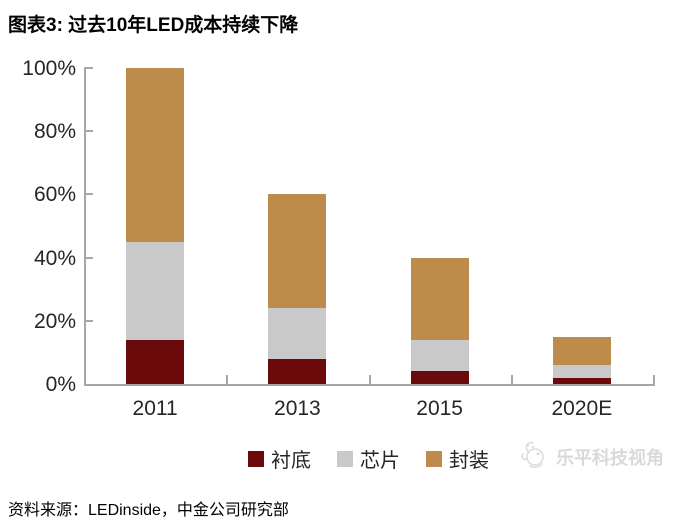 Image resolution: width=674 pixels, height=523 pixels. What do you see at coordinates (291, 461) in the screenshot?
I see `legend-label: 衬底` at bounding box center [291, 461].